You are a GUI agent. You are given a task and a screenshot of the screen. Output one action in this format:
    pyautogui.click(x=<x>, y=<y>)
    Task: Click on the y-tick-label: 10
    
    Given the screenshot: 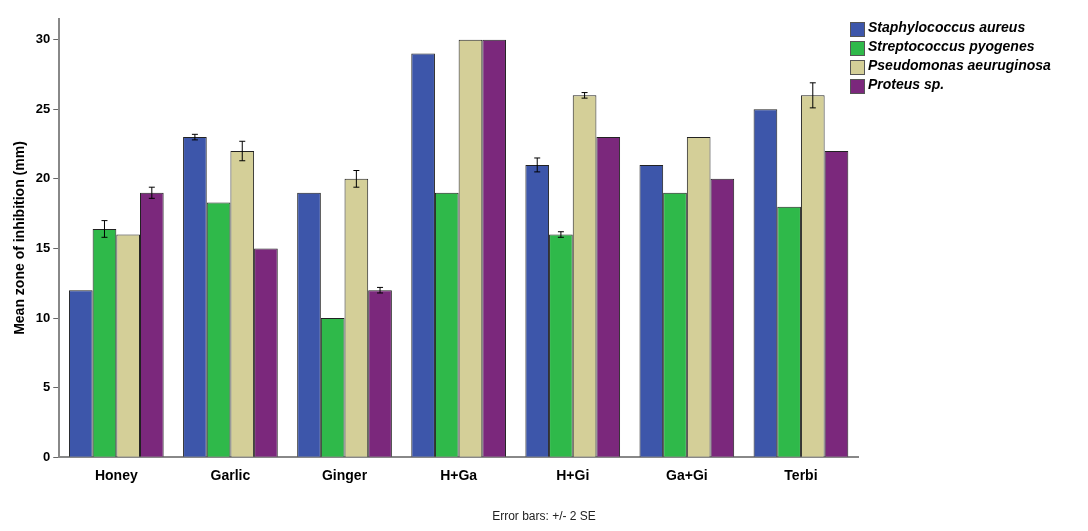 What is the action you would take?
    pyautogui.click(x=43, y=317)
    